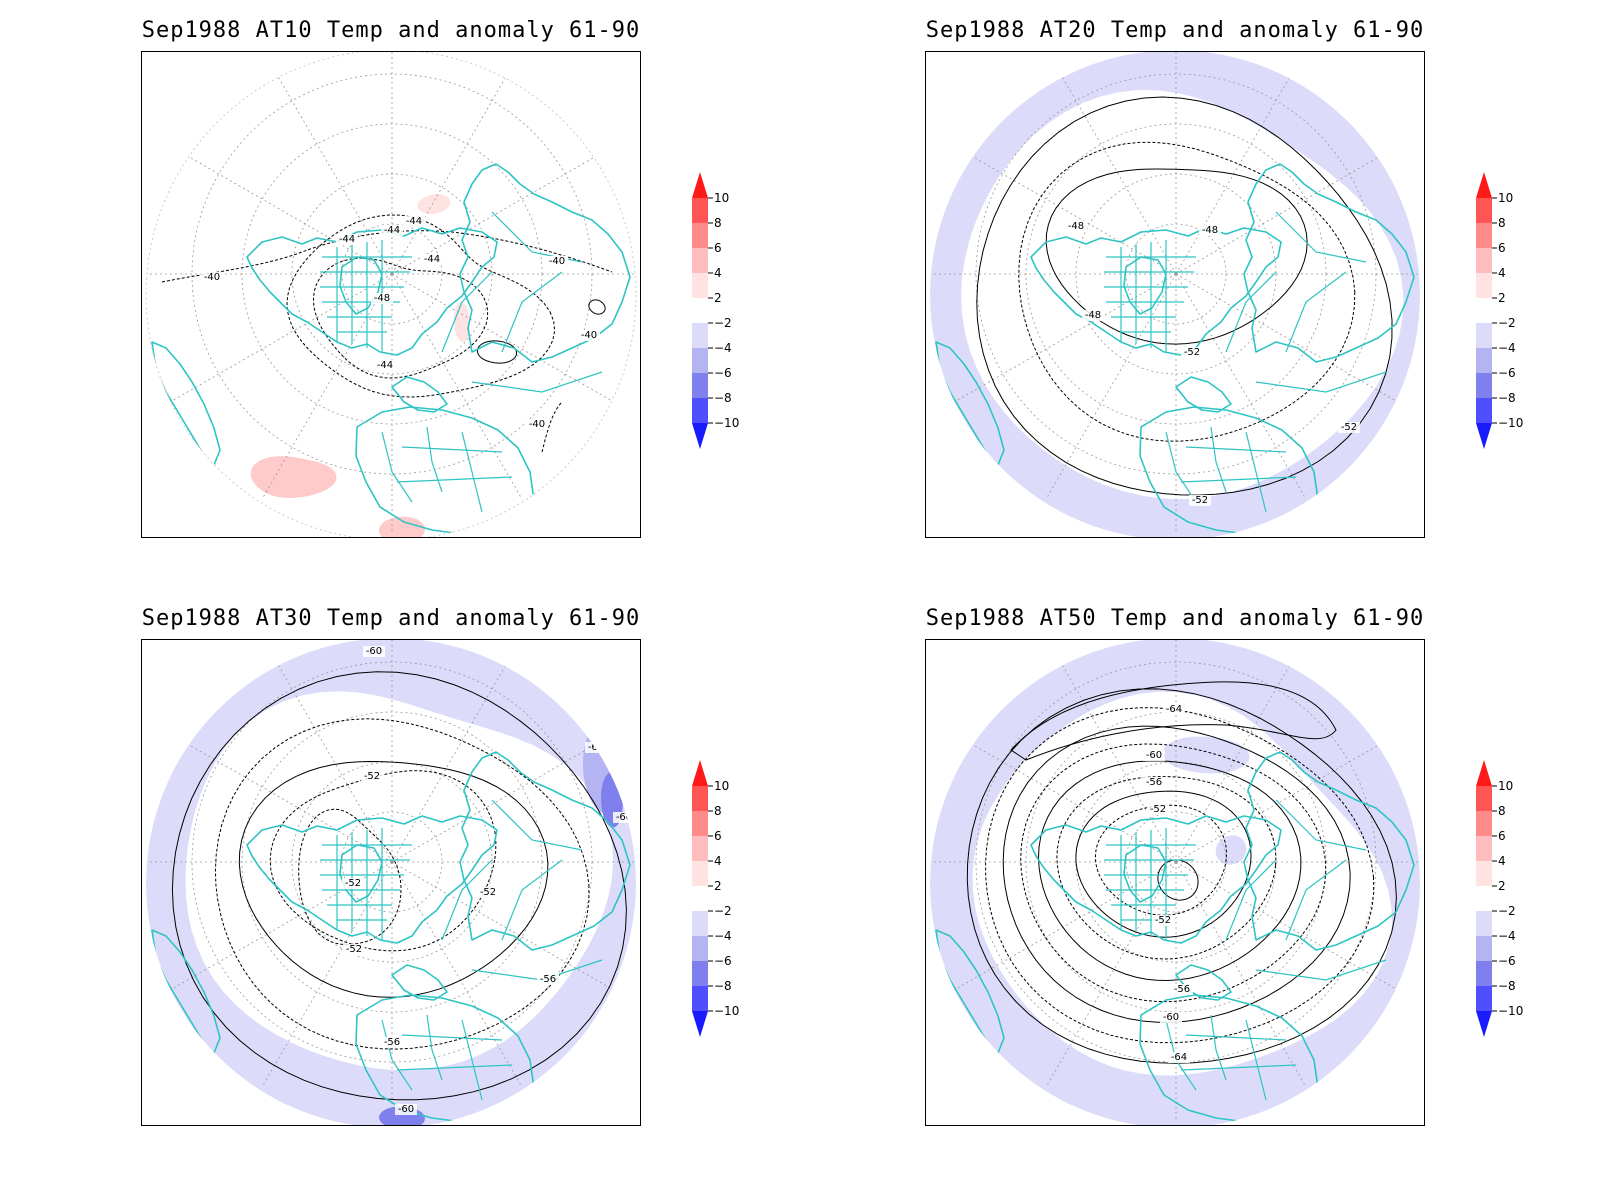 Image resolution: width=1600 pixels, height=1200 pixels. I want to click on map-disc: -40-44-44-44-48-44-40-40-40-44-40, so click(391, 294).